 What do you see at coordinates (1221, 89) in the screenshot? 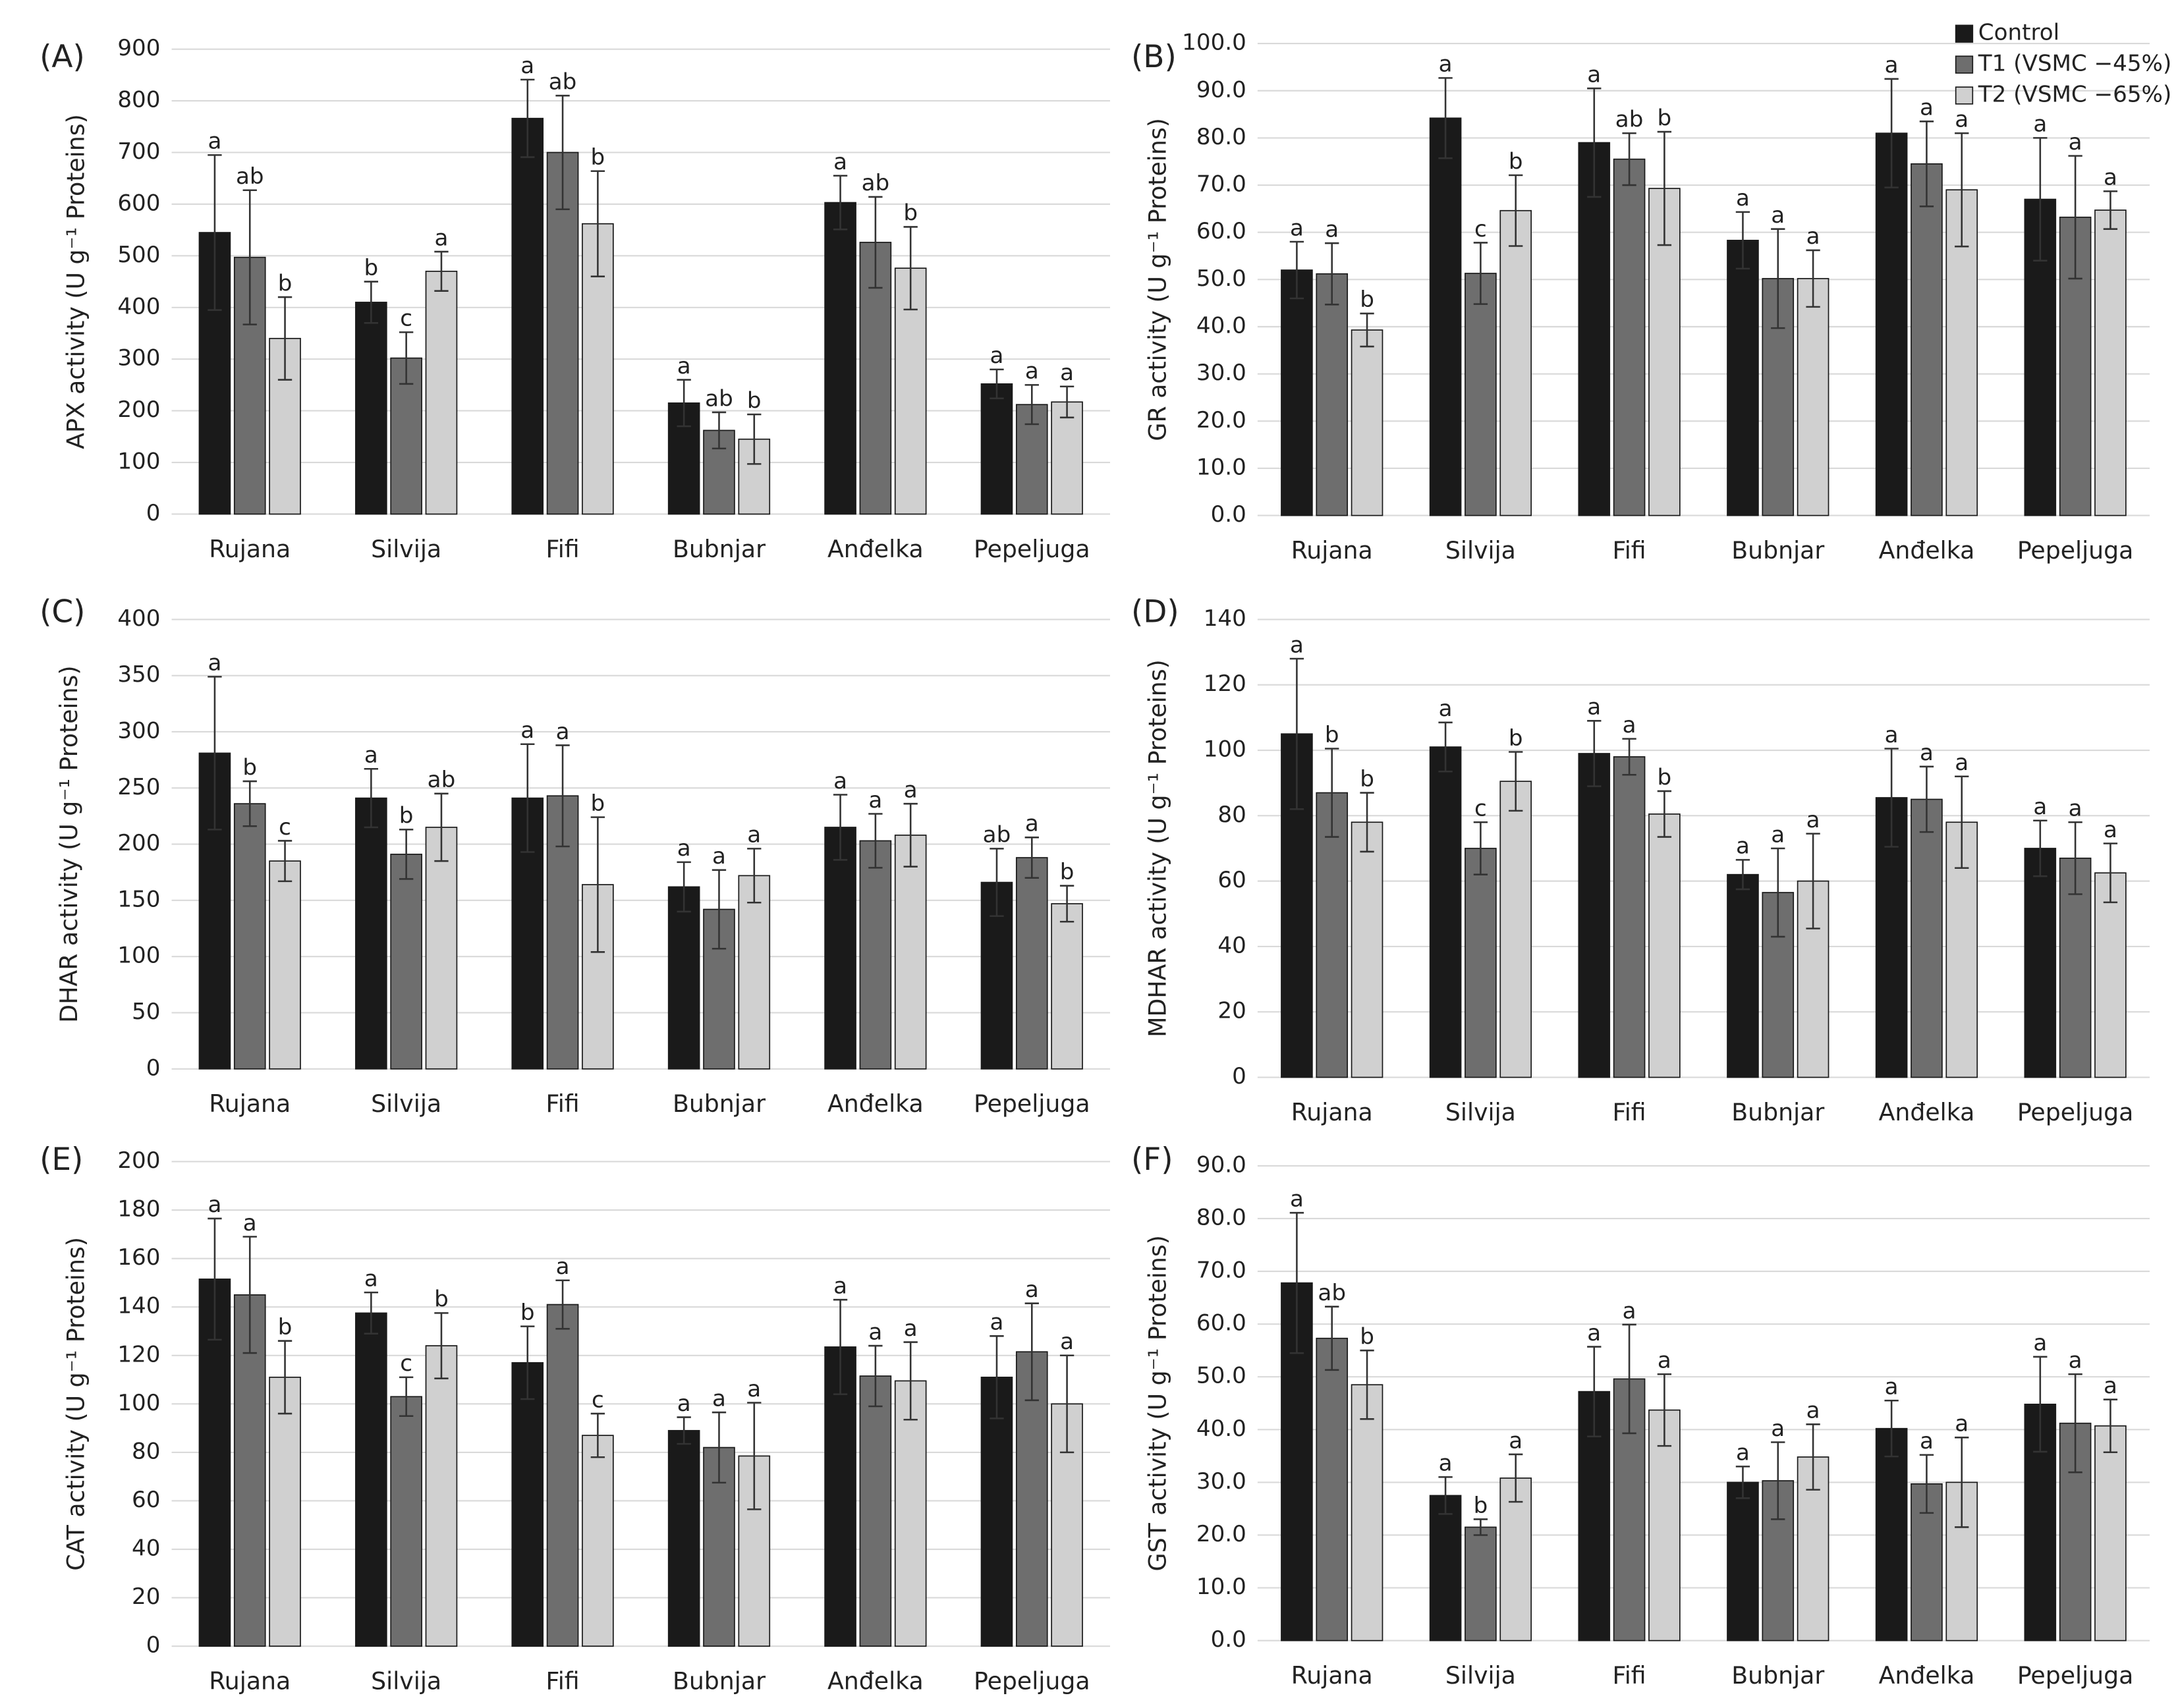
I see `y-tick-label: 90.0` at bounding box center [1221, 89].